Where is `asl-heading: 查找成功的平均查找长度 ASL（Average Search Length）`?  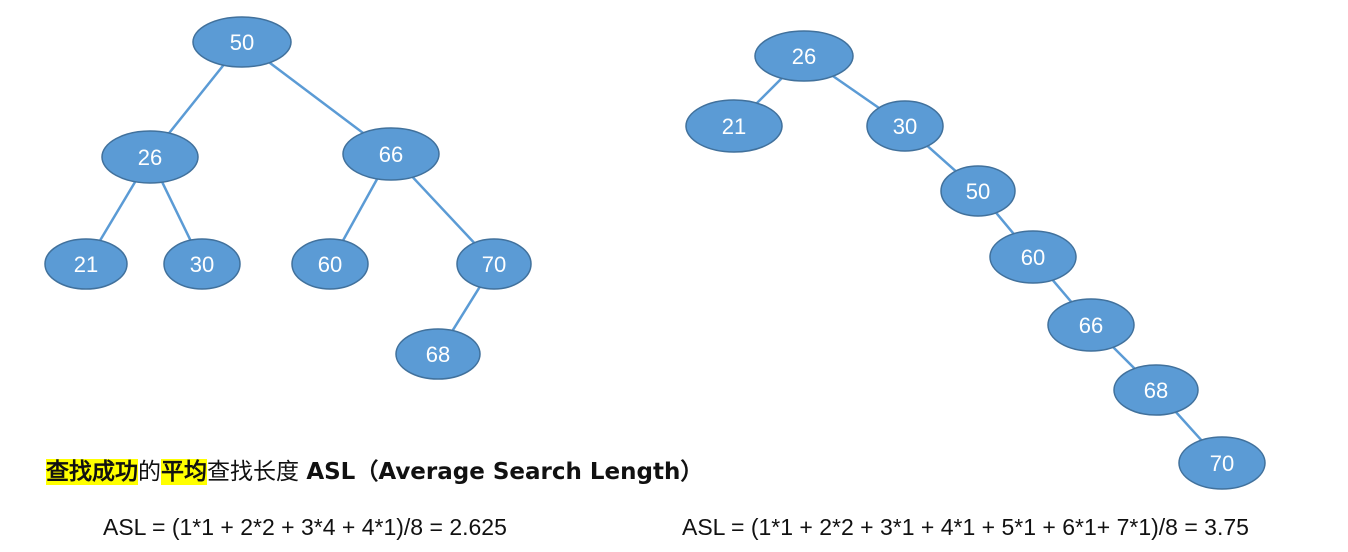
asl-heading: 查找成功的平均查找长度 ASL（Average Search Length） is located at coordinates (374, 469).